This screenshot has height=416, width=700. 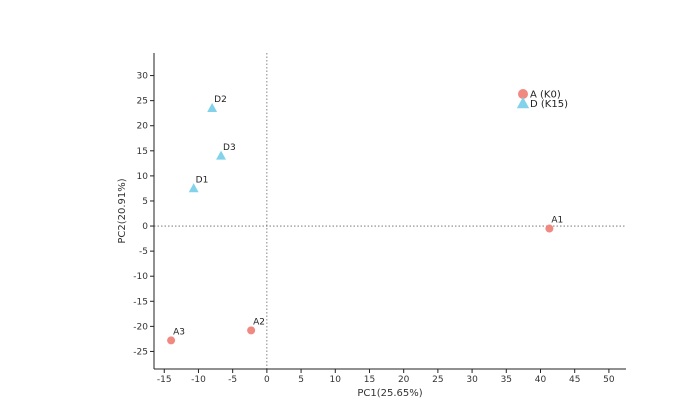 What do you see at coordinates (122, 210) in the screenshot?
I see `y-axis-title: PC2(20.91%)` at bounding box center [122, 210].